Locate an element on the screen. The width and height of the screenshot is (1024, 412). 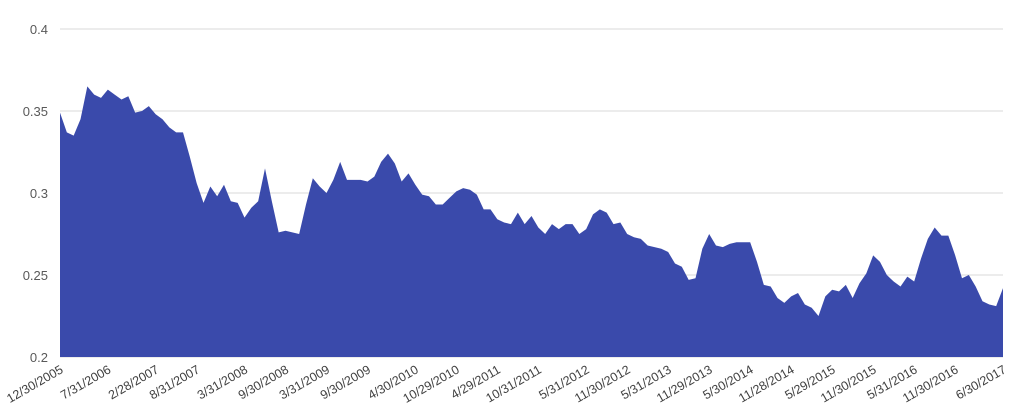
y-tick-label: 0.3 is located at coordinates (39, 193).